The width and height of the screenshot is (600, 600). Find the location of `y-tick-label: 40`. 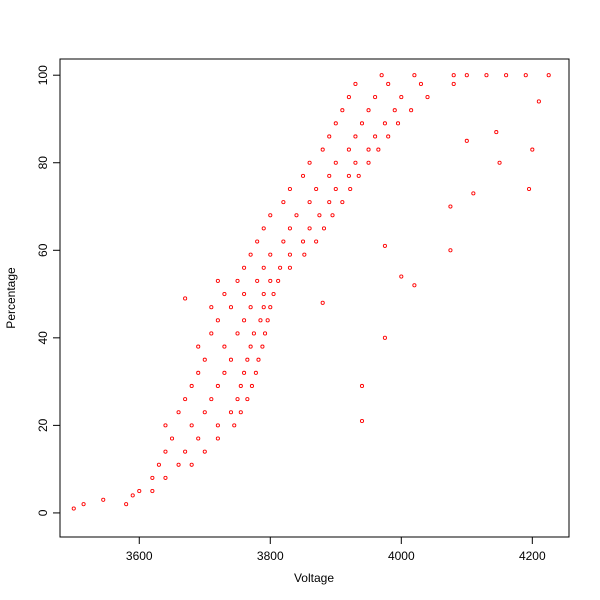

y-tick-label: 40 is located at coordinates (43, 338).